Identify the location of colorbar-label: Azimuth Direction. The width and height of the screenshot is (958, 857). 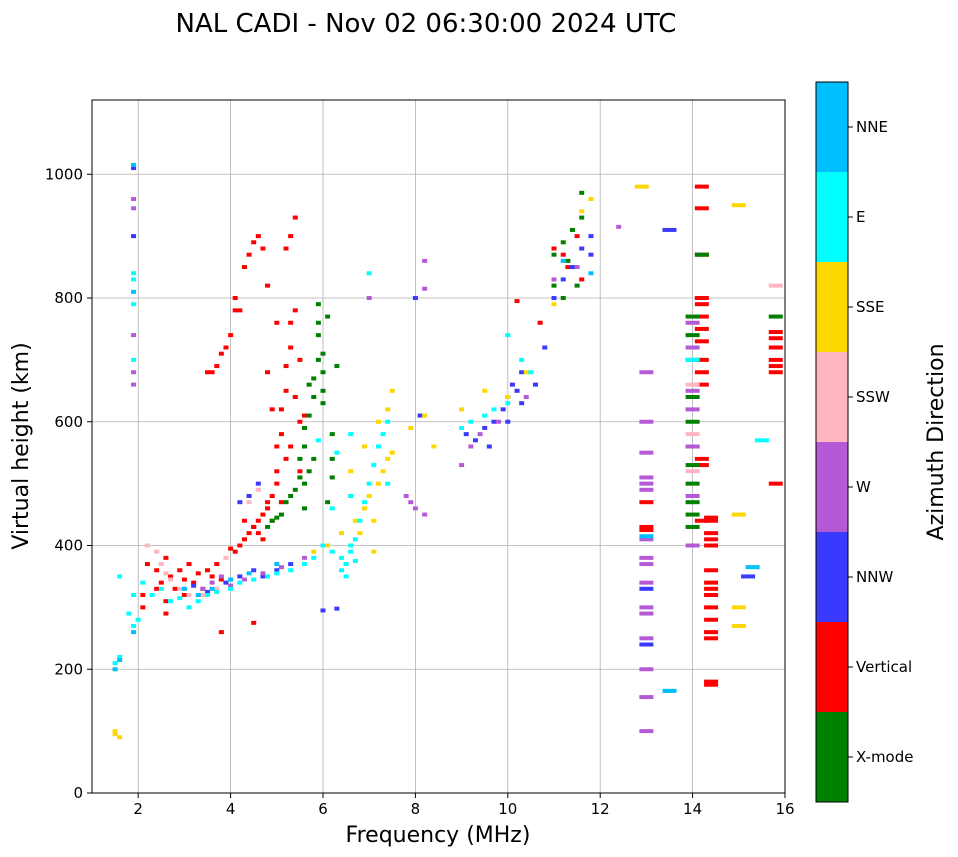
(936, 441).